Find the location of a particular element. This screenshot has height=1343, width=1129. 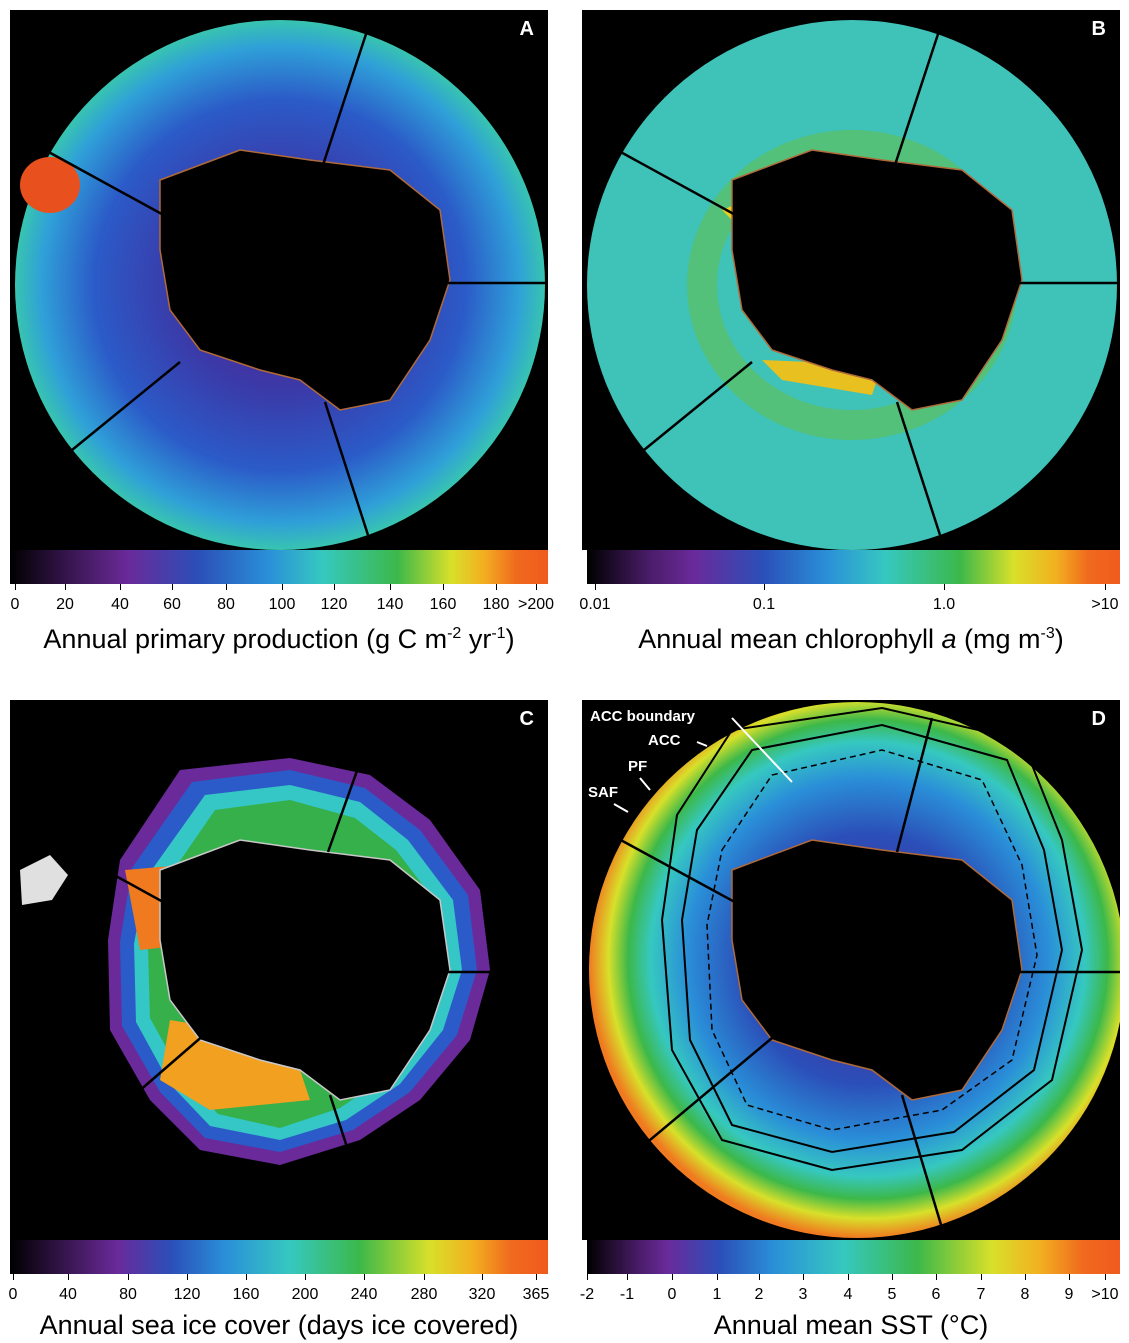

tick-label: -1 is located at coordinates (627, 1294).